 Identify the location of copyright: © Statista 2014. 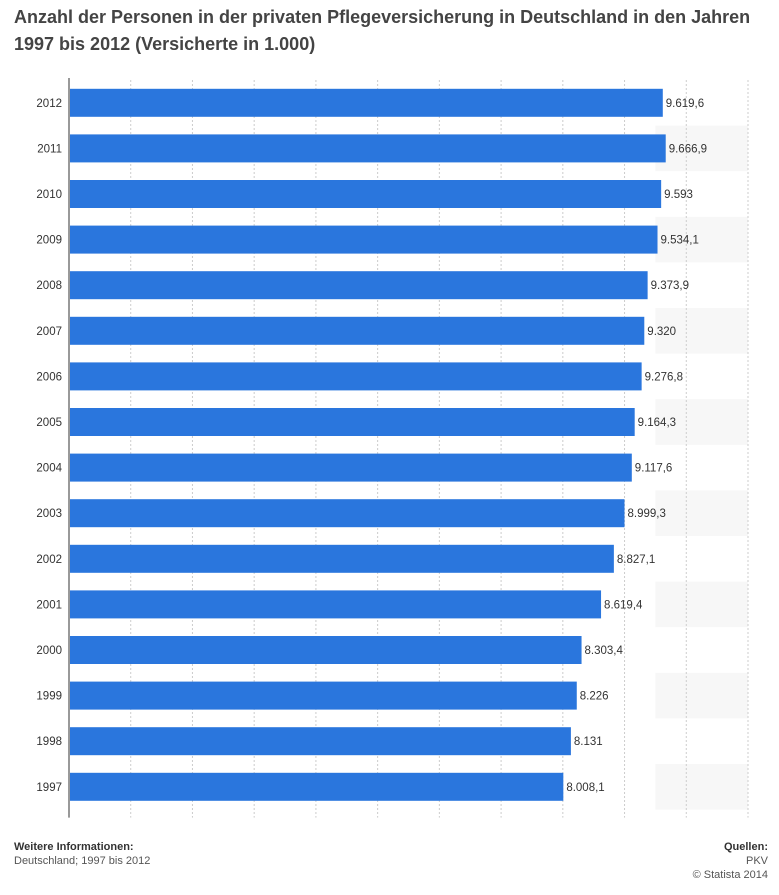
(730, 875).